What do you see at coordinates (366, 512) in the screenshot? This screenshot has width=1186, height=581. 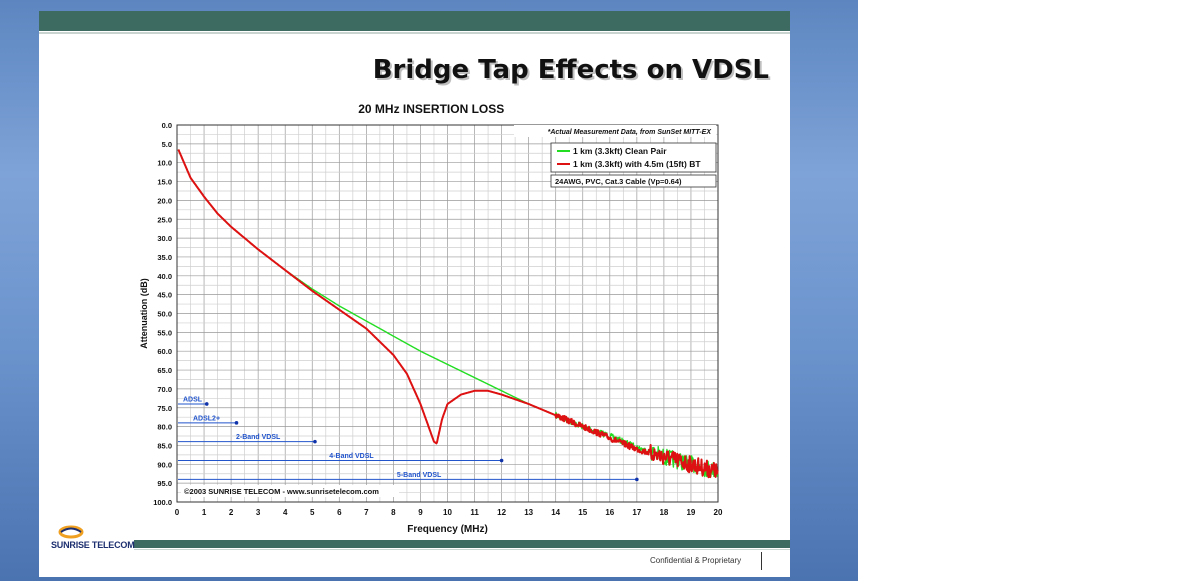 I see `x-tick-label: 7` at bounding box center [366, 512].